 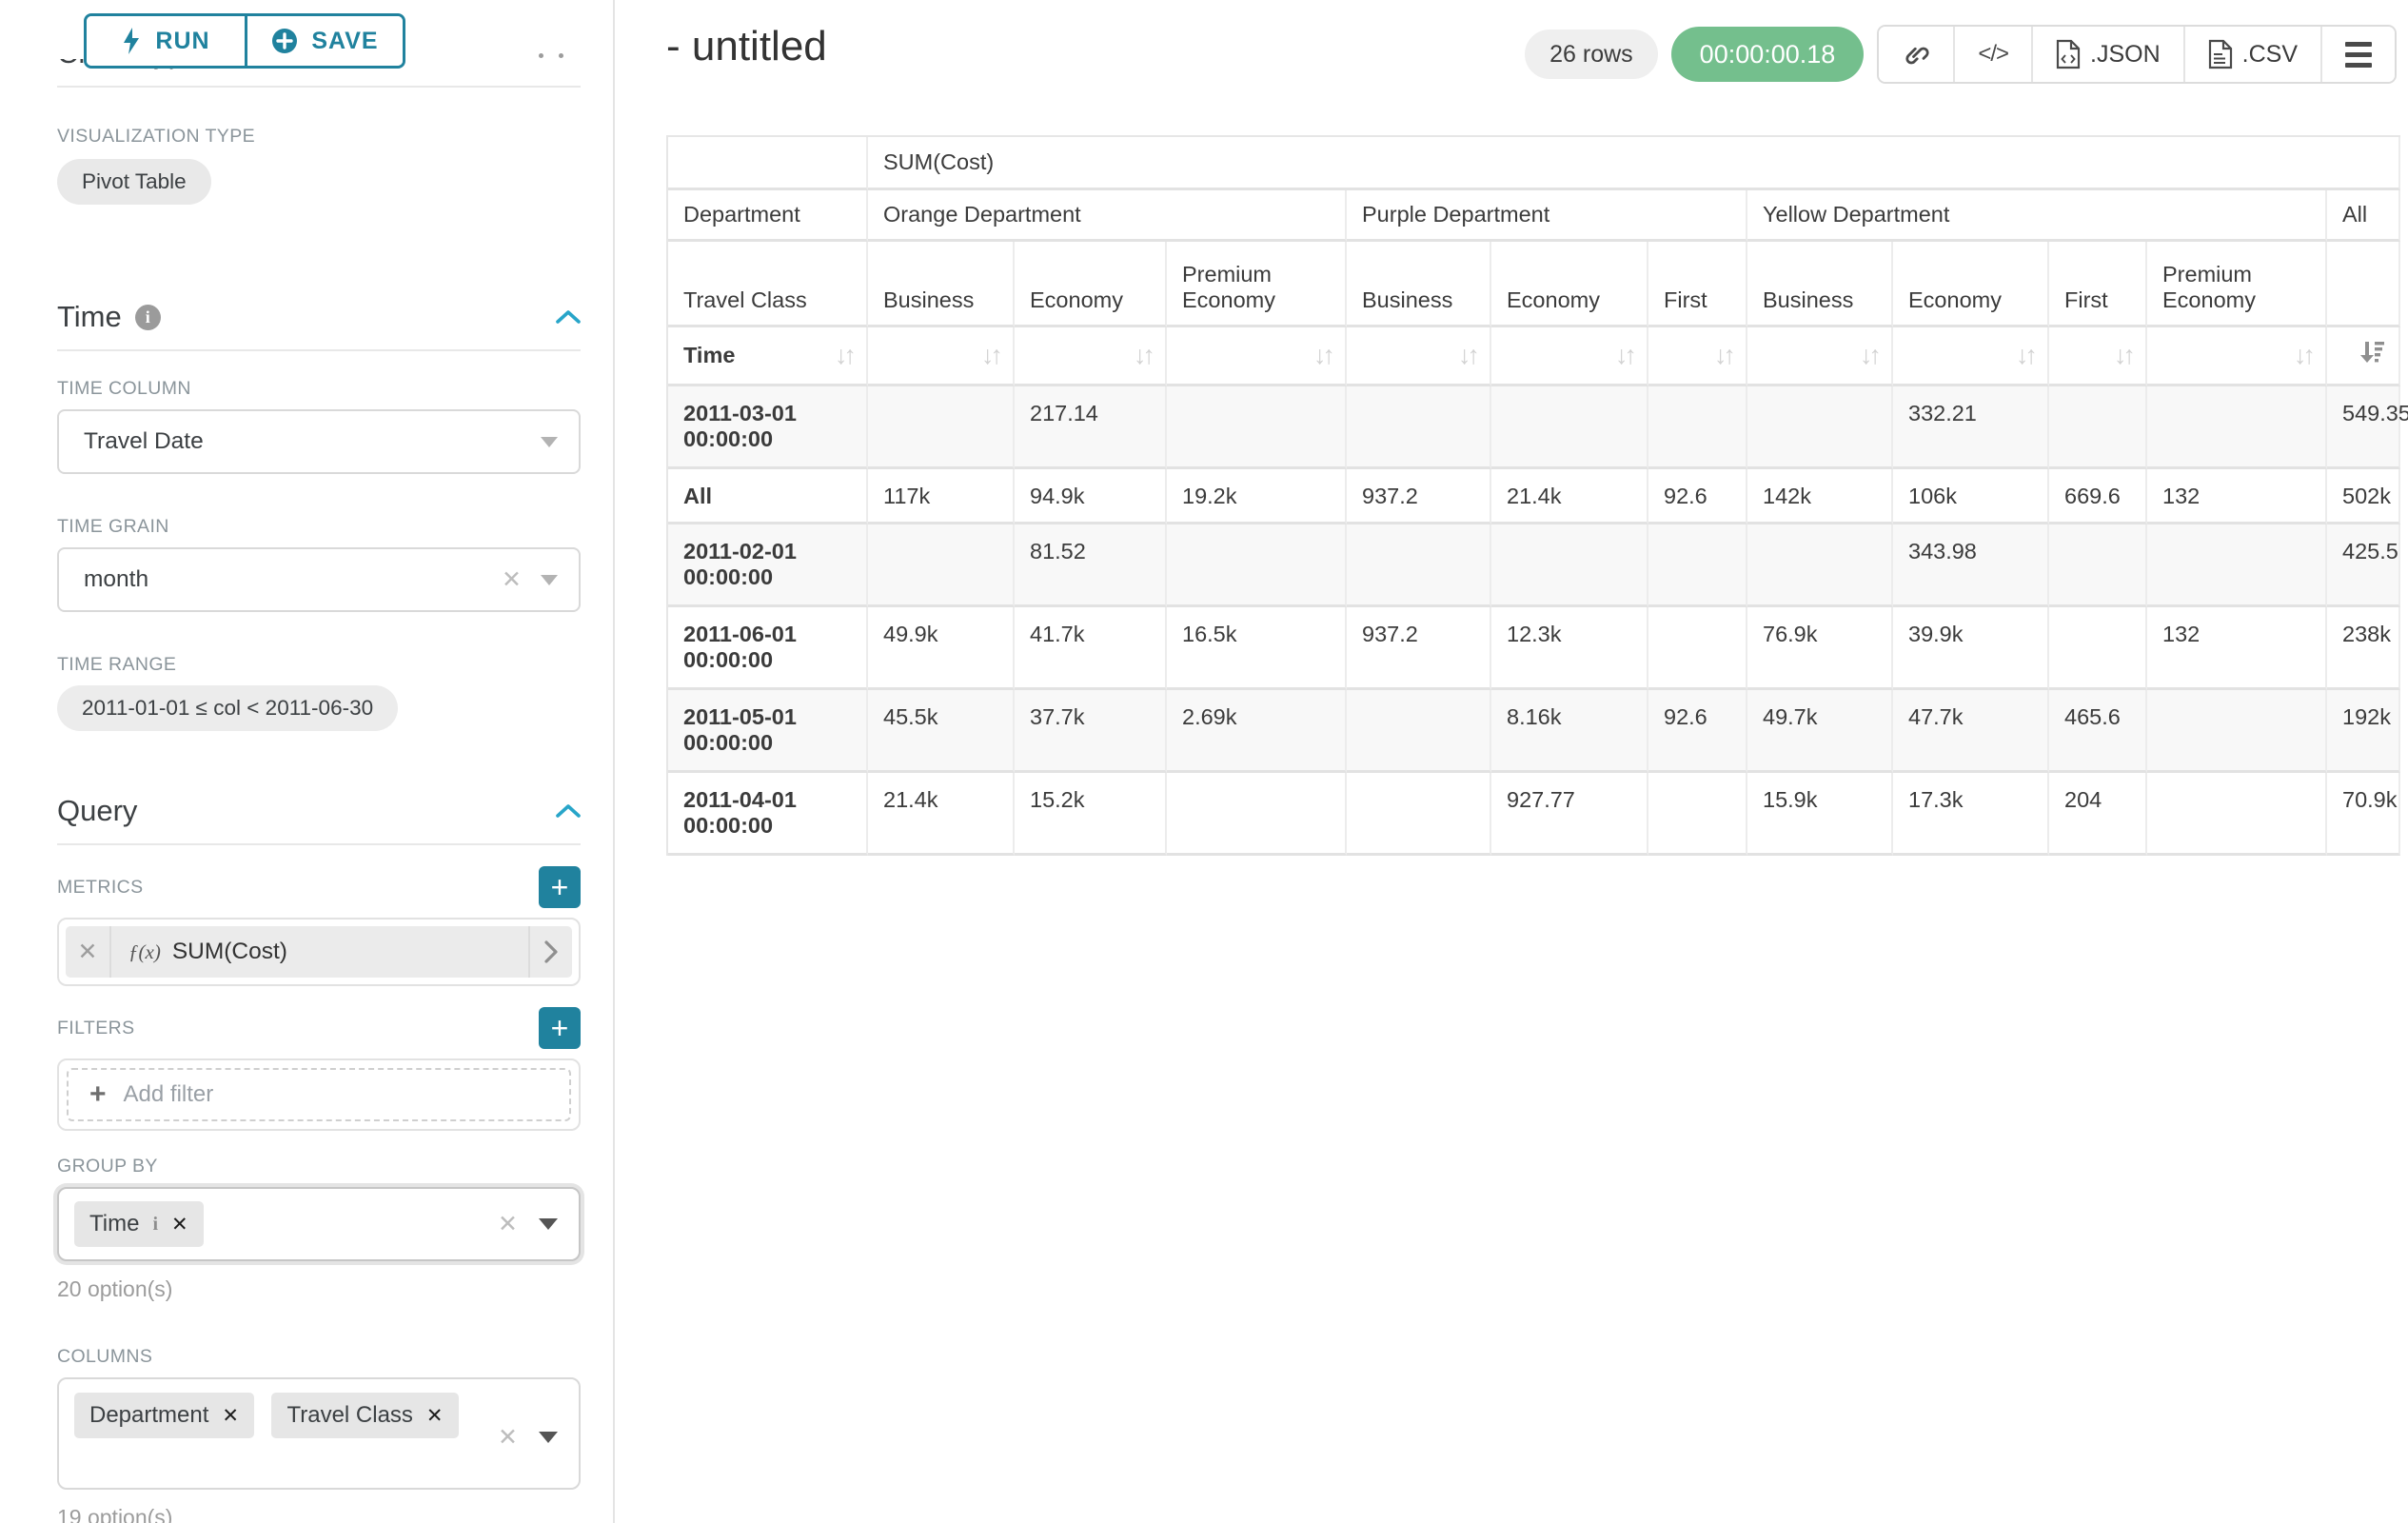 What do you see at coordinates (768, 649) in the screenshot?
I see `row-header: 2011-06-01 00:00:00` at bounding box center [768, 649].